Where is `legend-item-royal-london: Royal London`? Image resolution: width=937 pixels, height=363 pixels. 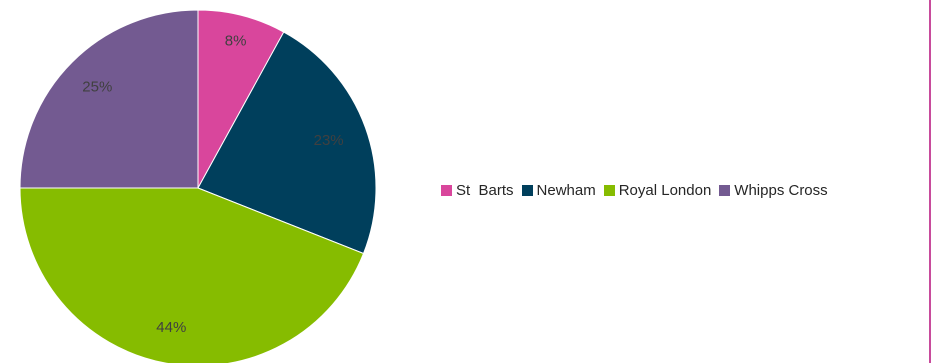
legend-item-royal-london: Royal London is located at coordinates (657, 190).